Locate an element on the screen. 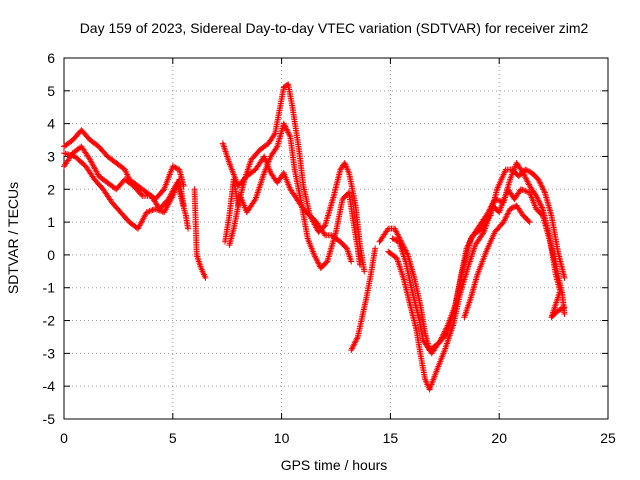 The height and width of the screenshot is (480, 640). y-tick-label: 3 is located at coordinates (51, 156).